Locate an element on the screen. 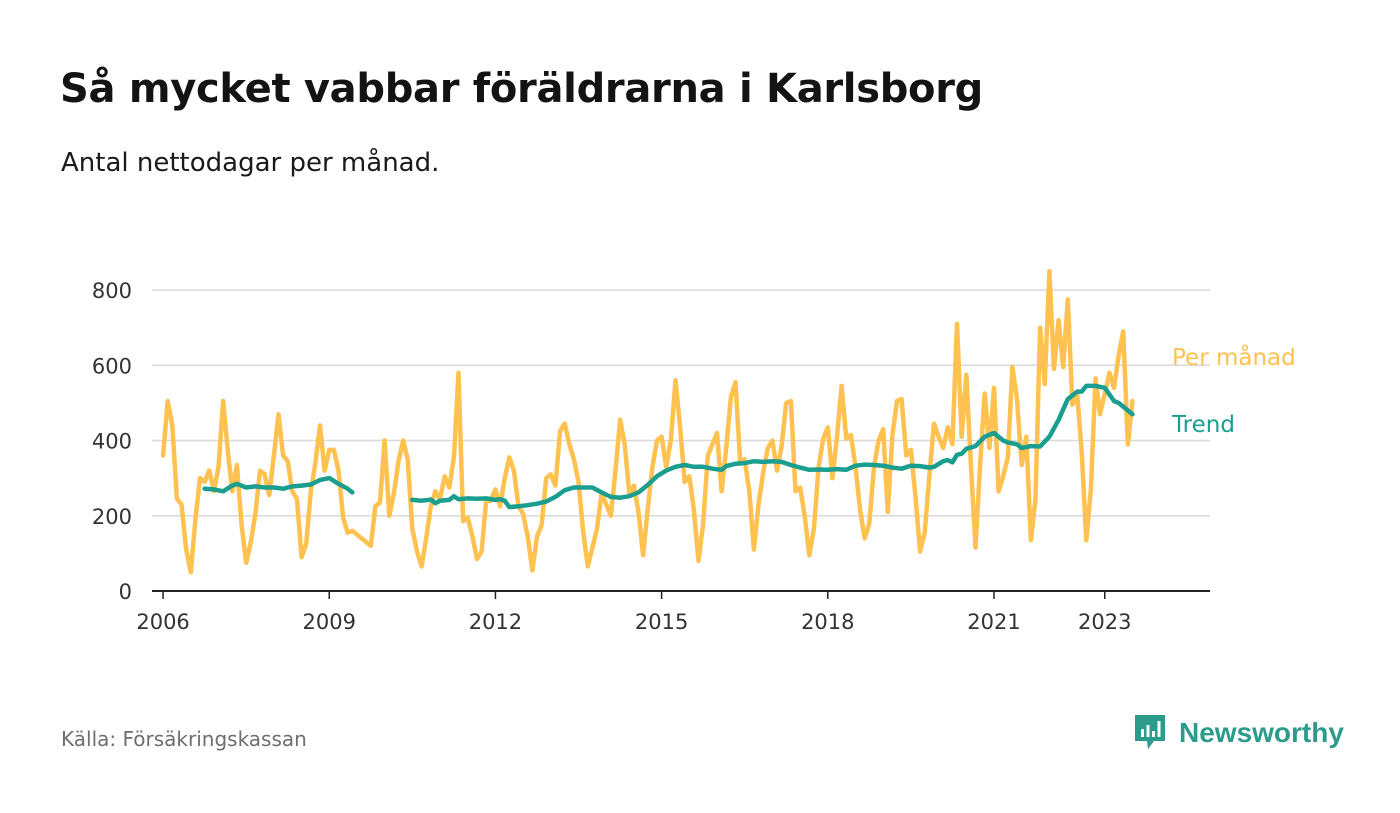  y-axis-ticks: 0 200 400 600 800 is located at coordinates (112, 441).